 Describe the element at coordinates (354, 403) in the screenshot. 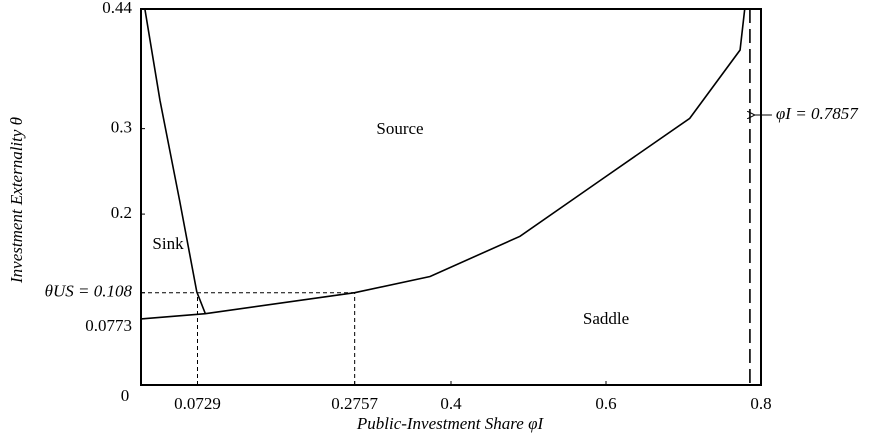

I see `x-tick-label: 0.2757` at that location.